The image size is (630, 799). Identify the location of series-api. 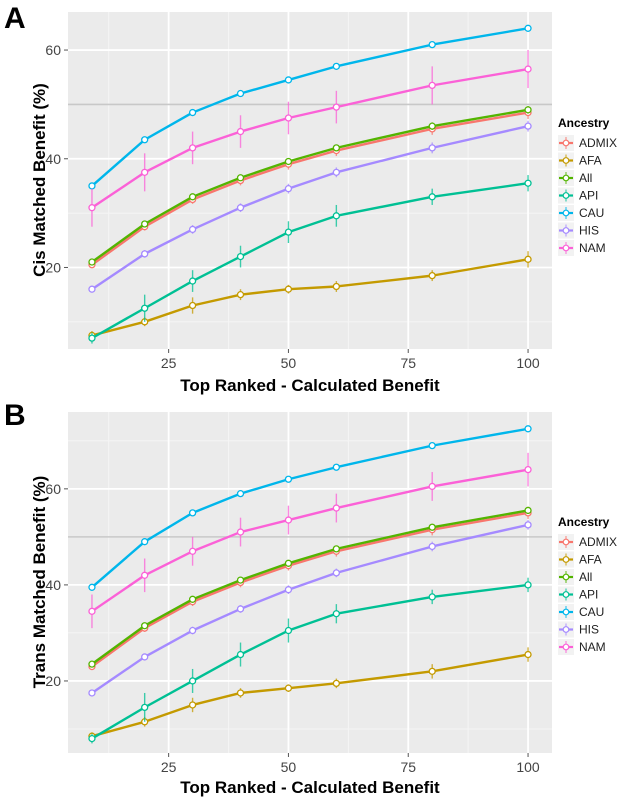
(310, 259).